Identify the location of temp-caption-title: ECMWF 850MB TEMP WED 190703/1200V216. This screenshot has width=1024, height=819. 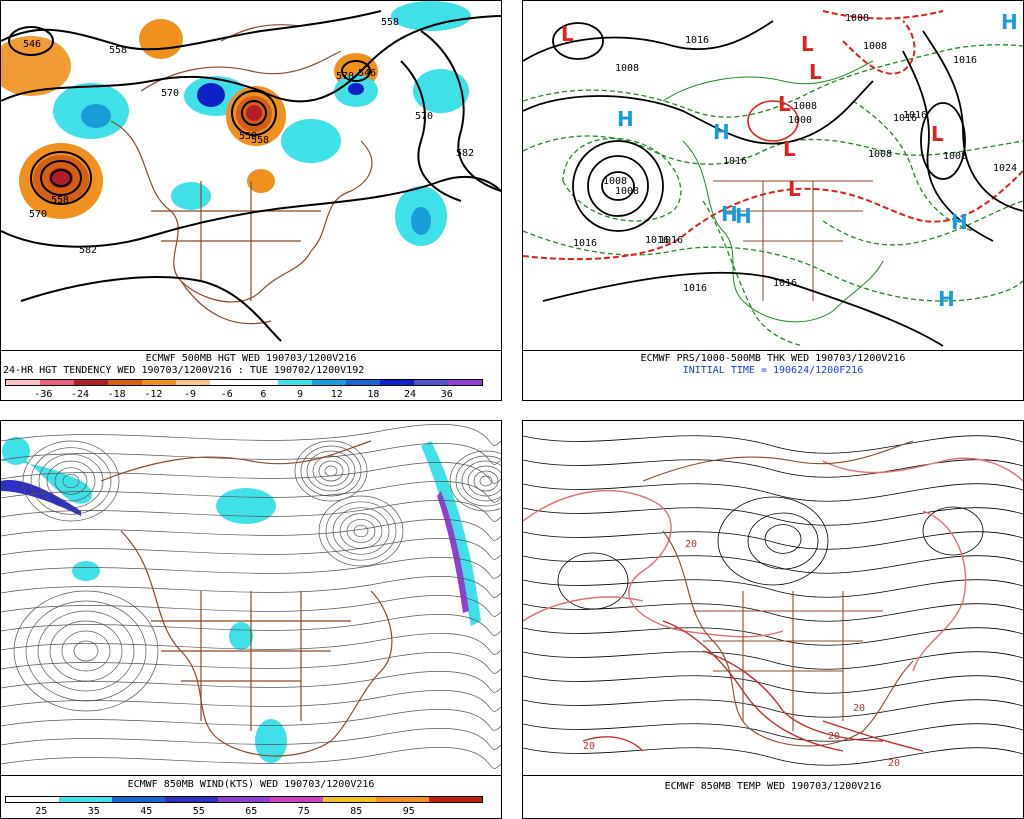
(773, 786).